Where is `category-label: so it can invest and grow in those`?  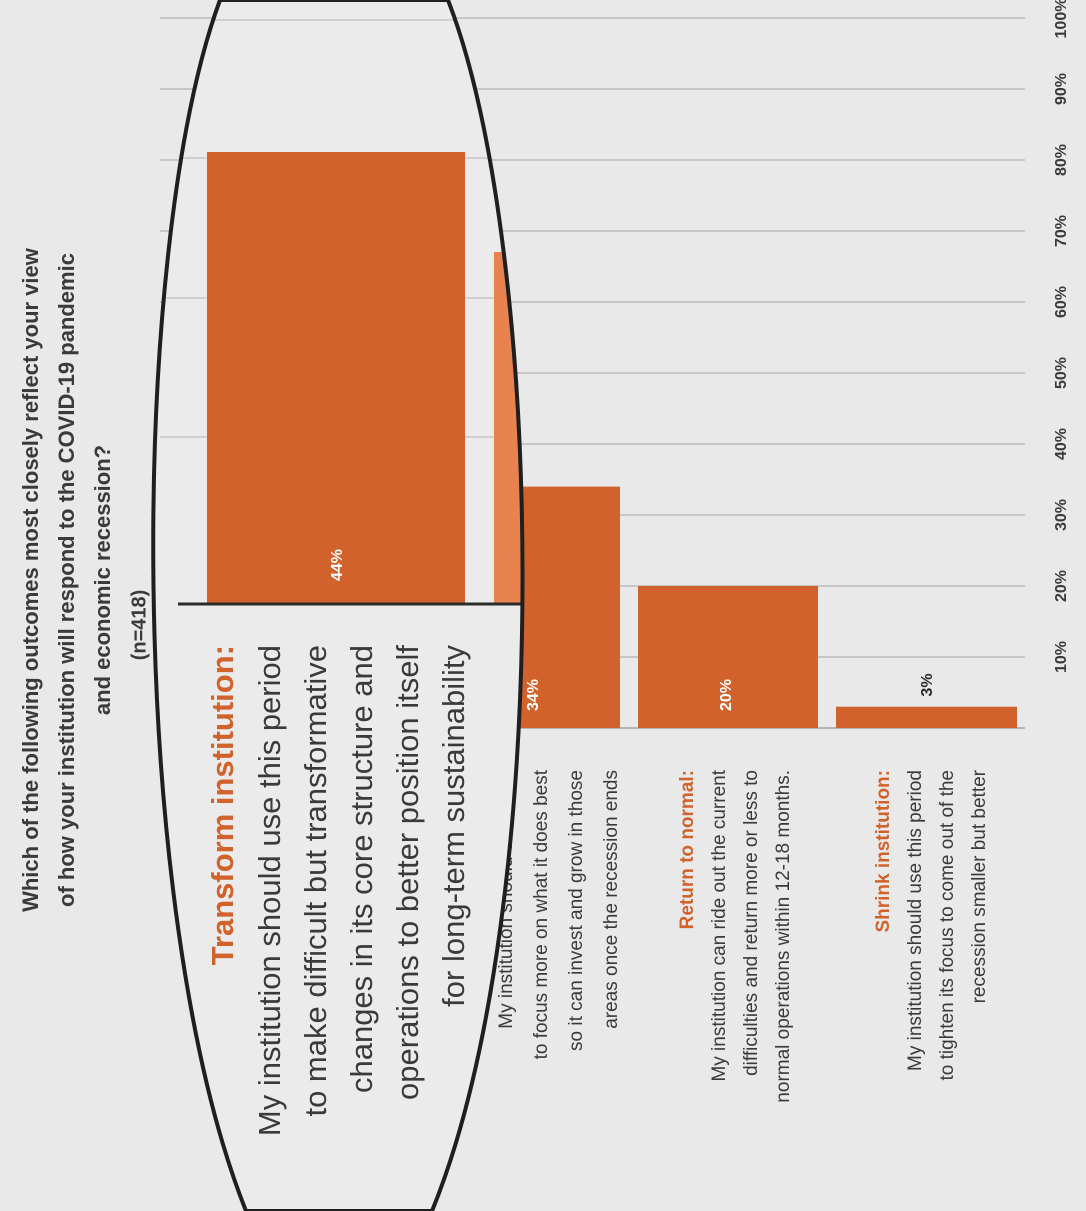 category-label: so it can invest and grow in those is located at coordinates (576, 910).